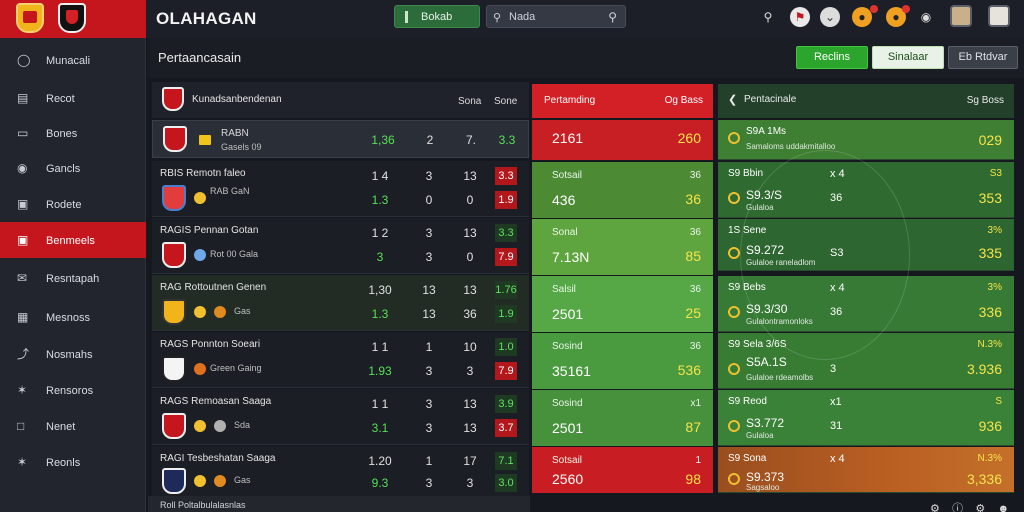 This screenshot has width=1024, height=512. What do you see at coordinates (30, 18) in the screenshot?
I see `club-crest-logo` at bounding box center [30, 18].